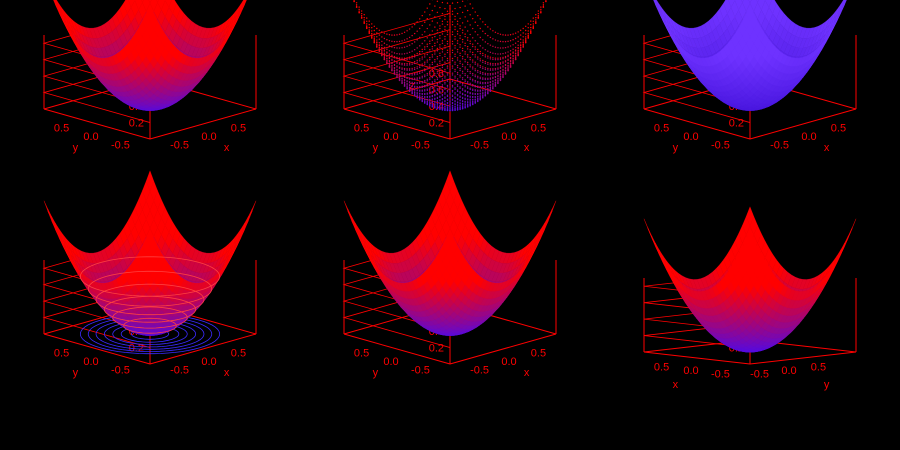 Image resolution: width=900 pixels, height=450 pixels. I want to click on z-tick-label: 0.6, so click(436, 91).